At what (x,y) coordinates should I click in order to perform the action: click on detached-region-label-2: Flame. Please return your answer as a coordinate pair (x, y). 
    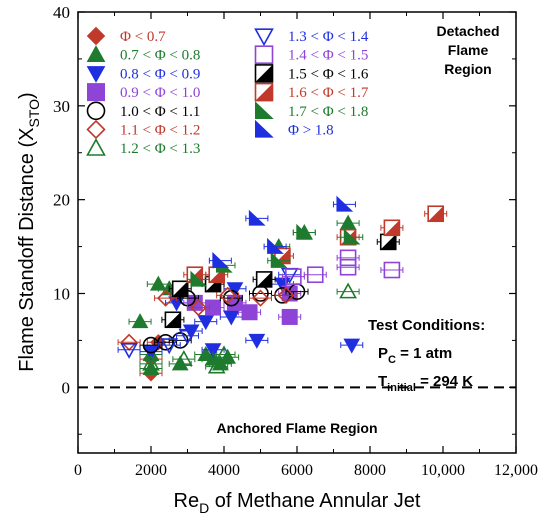
    Looking at the image, I should click on (468, 50).